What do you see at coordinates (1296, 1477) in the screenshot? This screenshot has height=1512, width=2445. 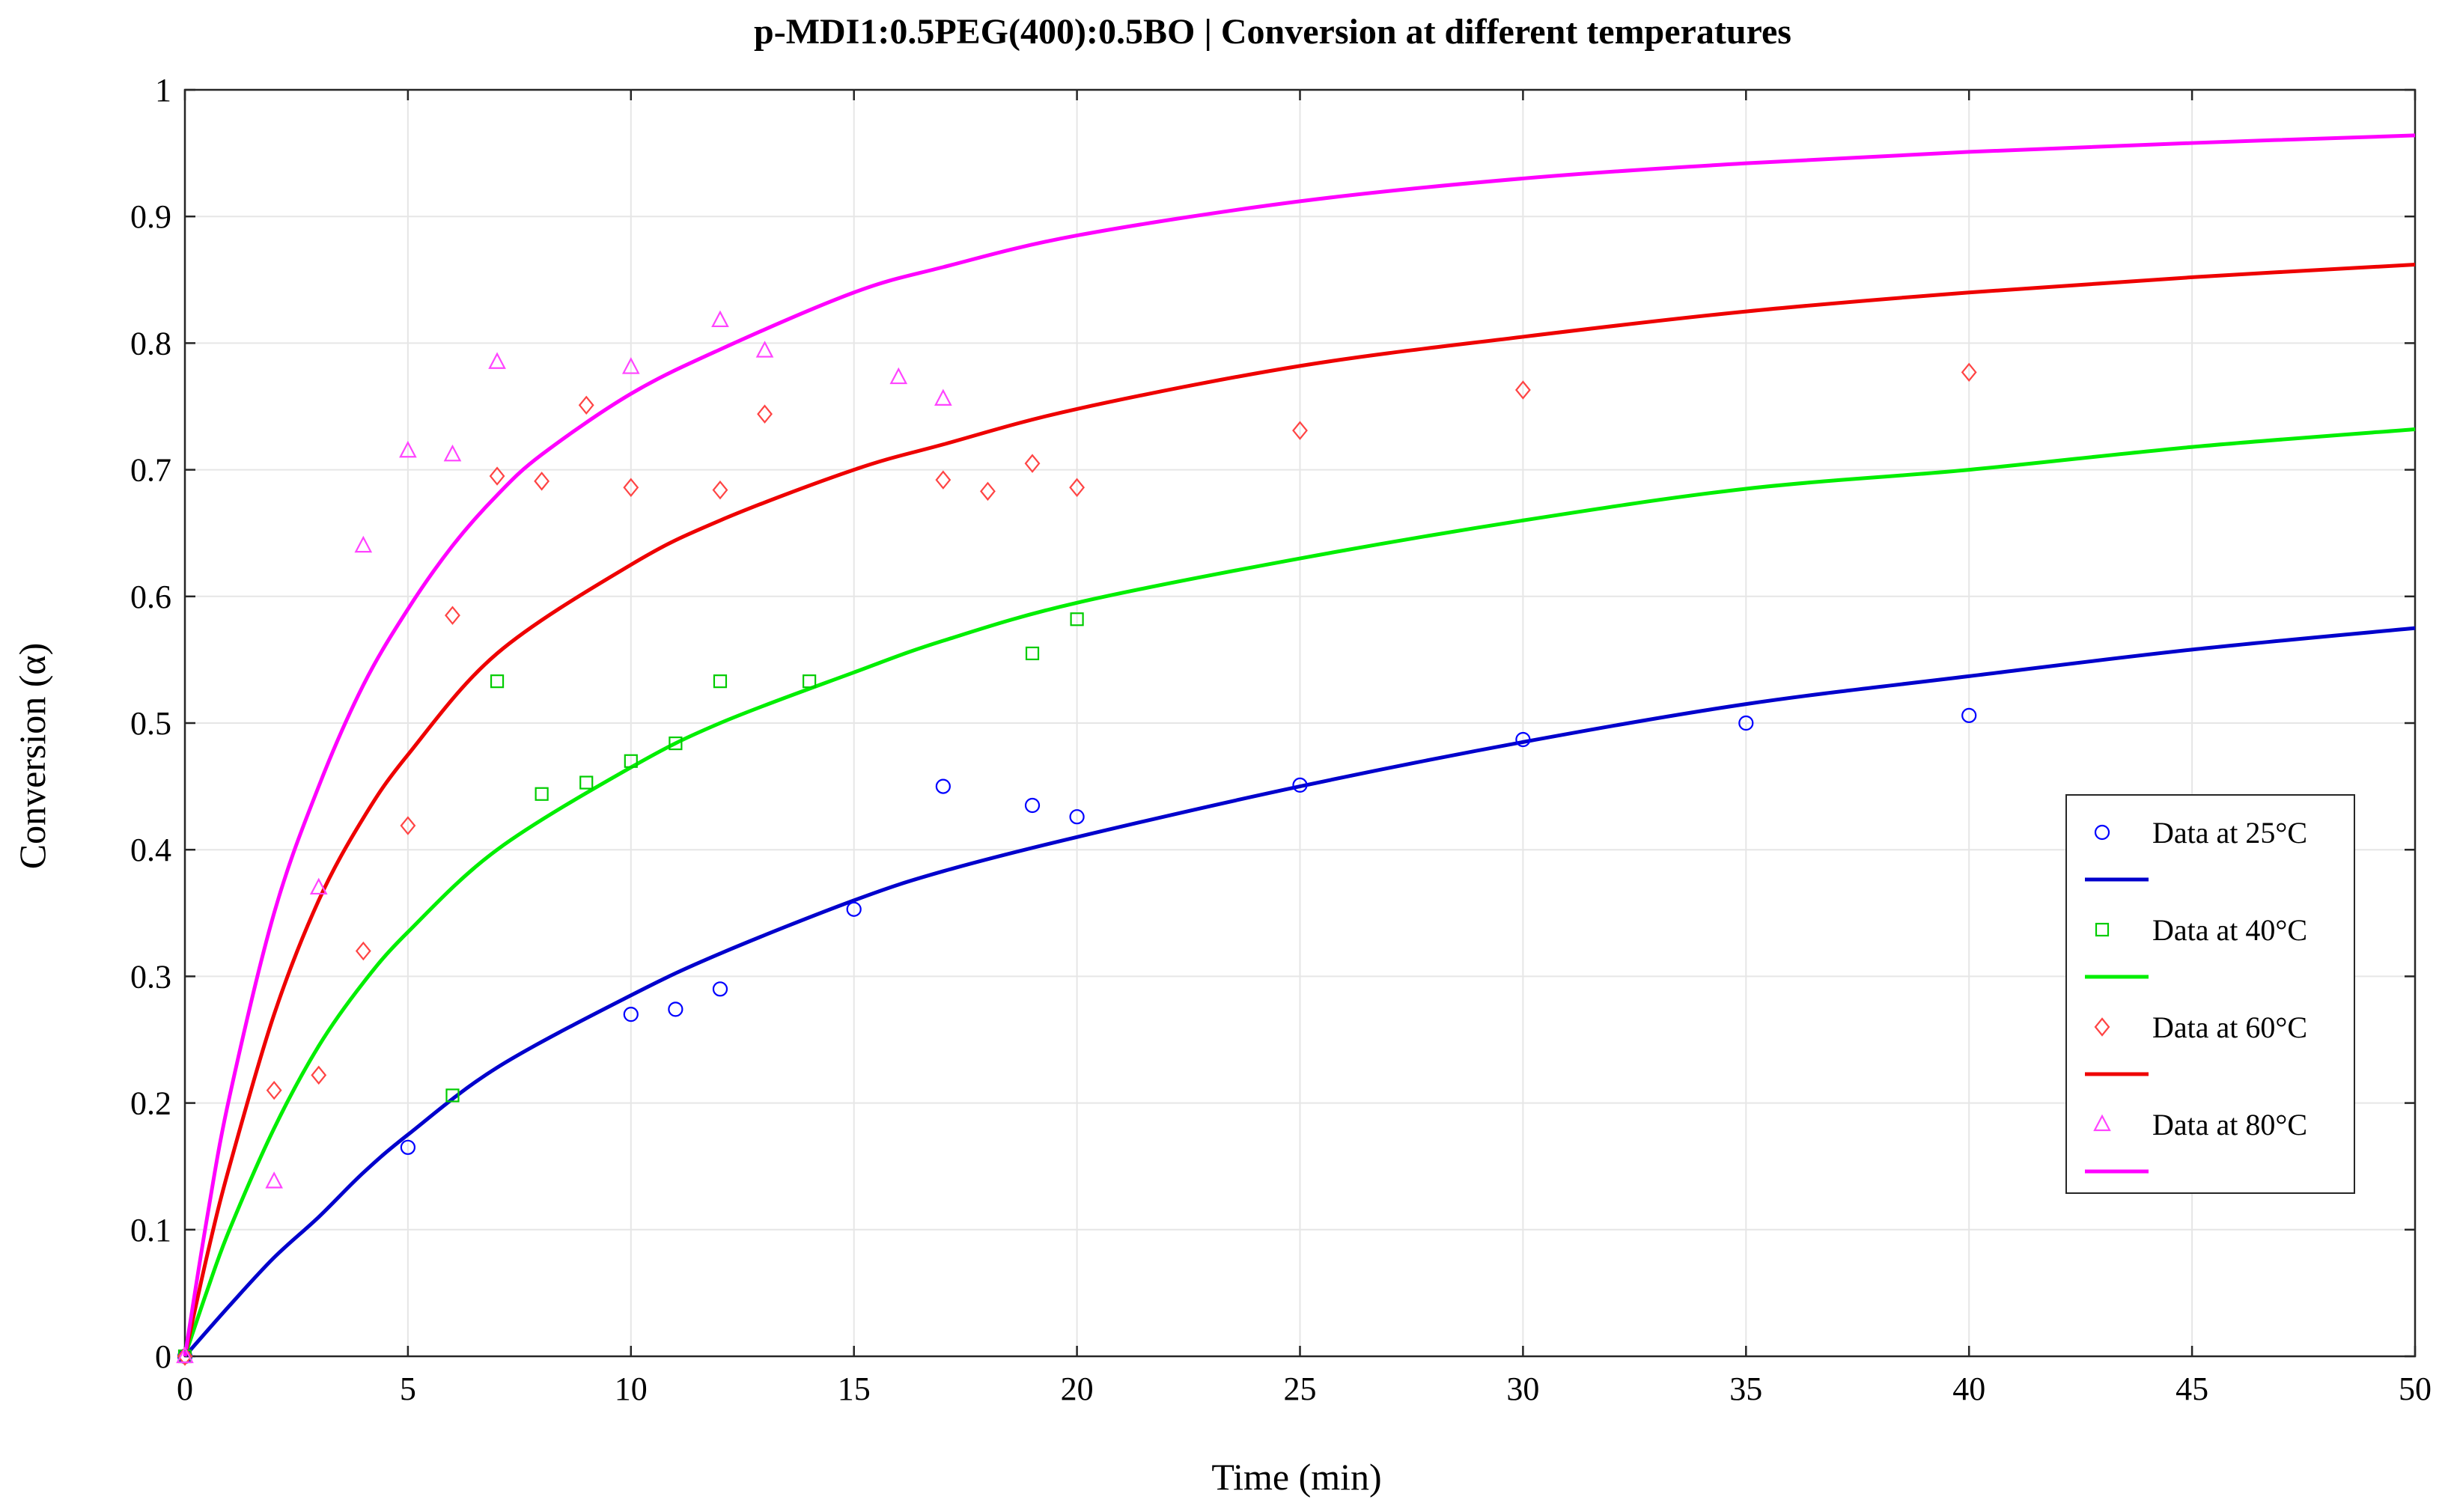 I see `x-axis-label: Time (min)` at bounding box center [1296, 1477].